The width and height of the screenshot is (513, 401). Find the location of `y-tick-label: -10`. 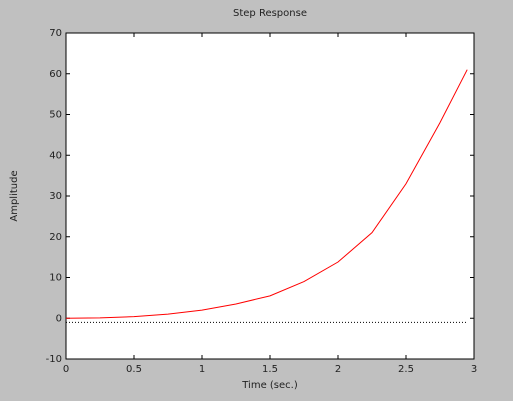

y-tick-label: -10 is located at coordinates (54, 359).